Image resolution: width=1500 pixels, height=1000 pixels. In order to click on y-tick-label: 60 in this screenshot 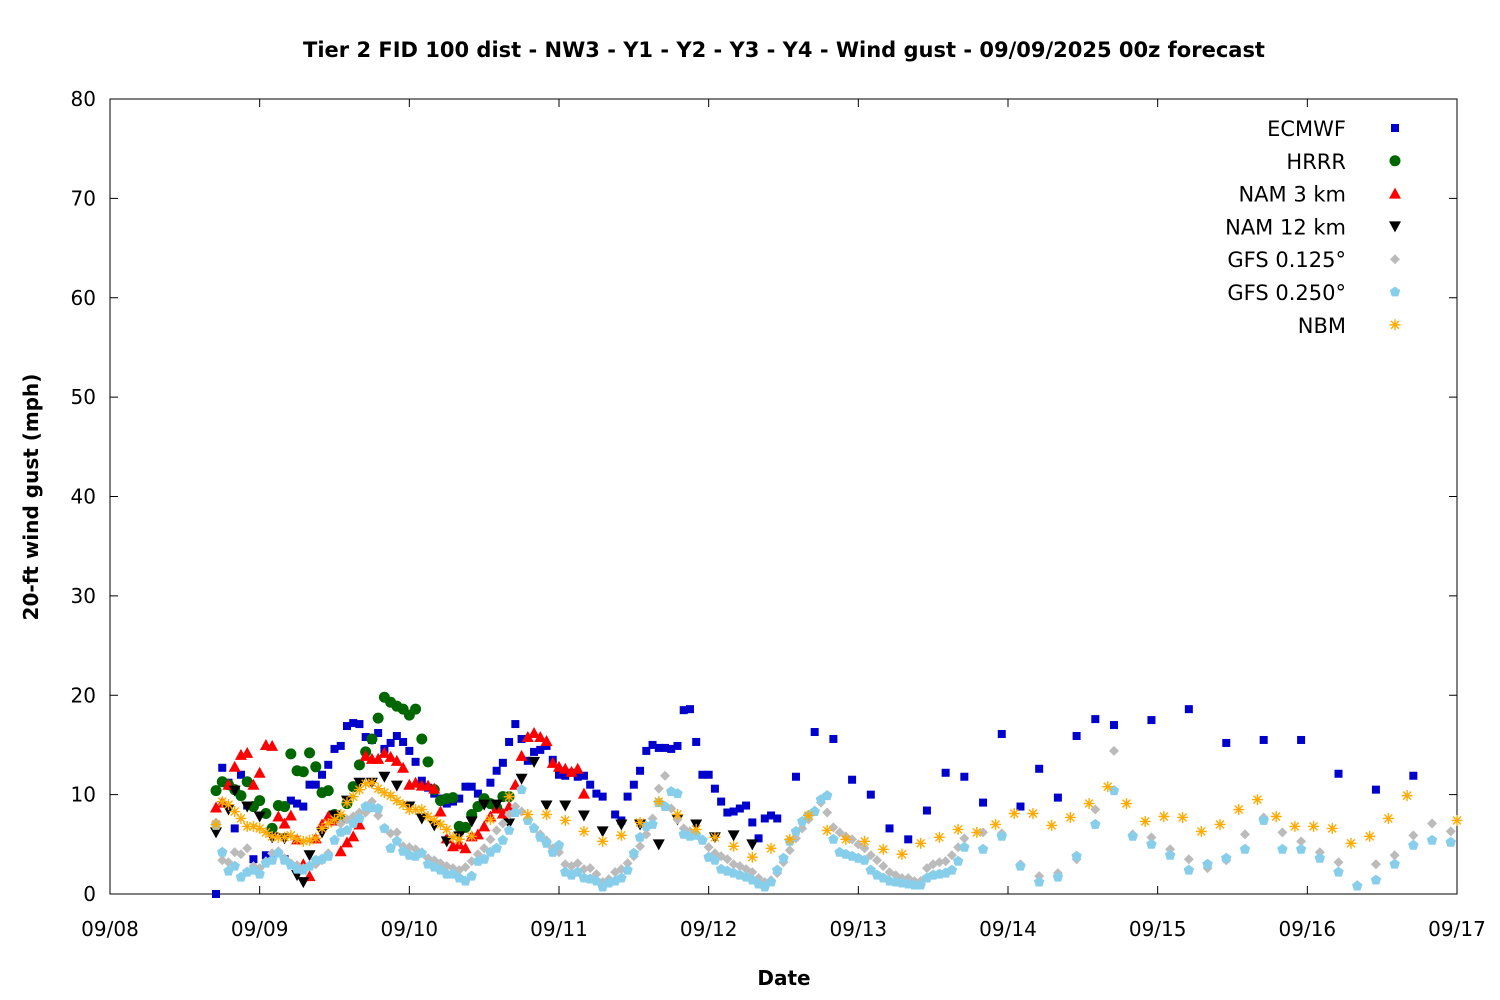, I will do `click(83, 298)`.